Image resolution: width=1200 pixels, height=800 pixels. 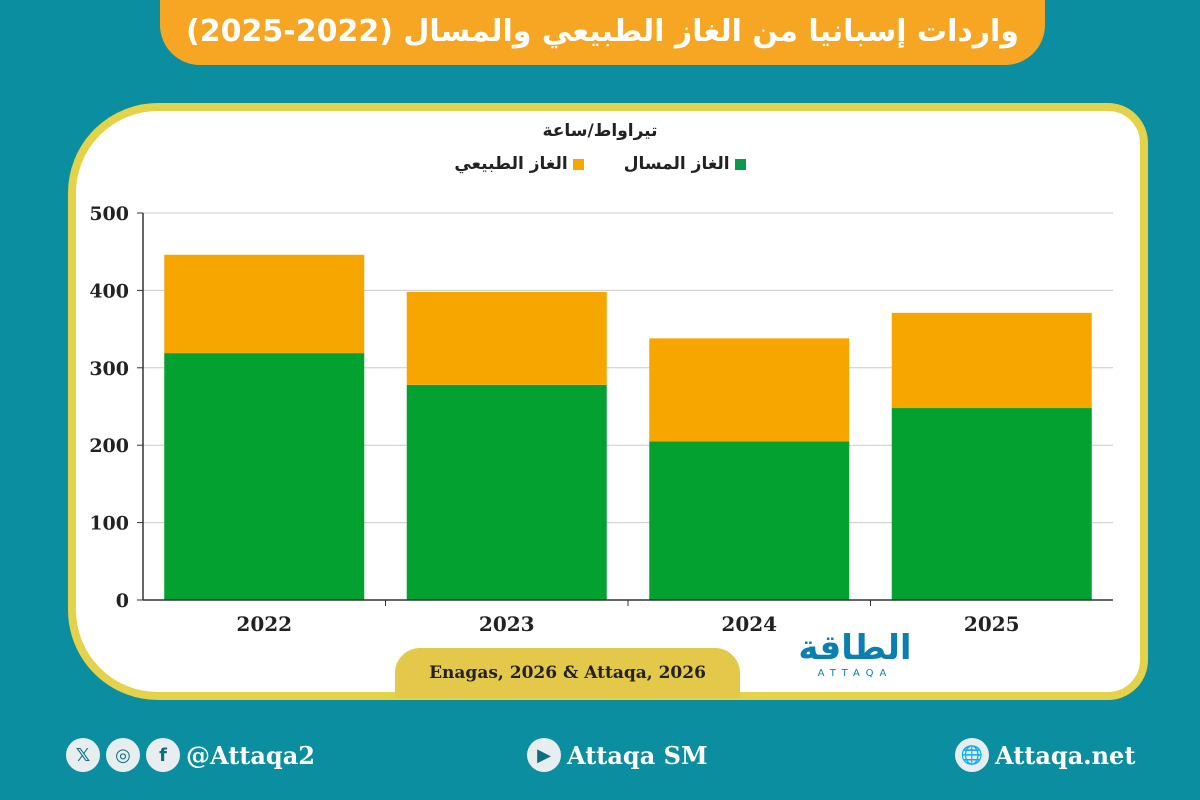 What do you see at coordinates (740, 164) in the screenshot?
I see `legend-swatch-lng` at bounding box center [740, 164].